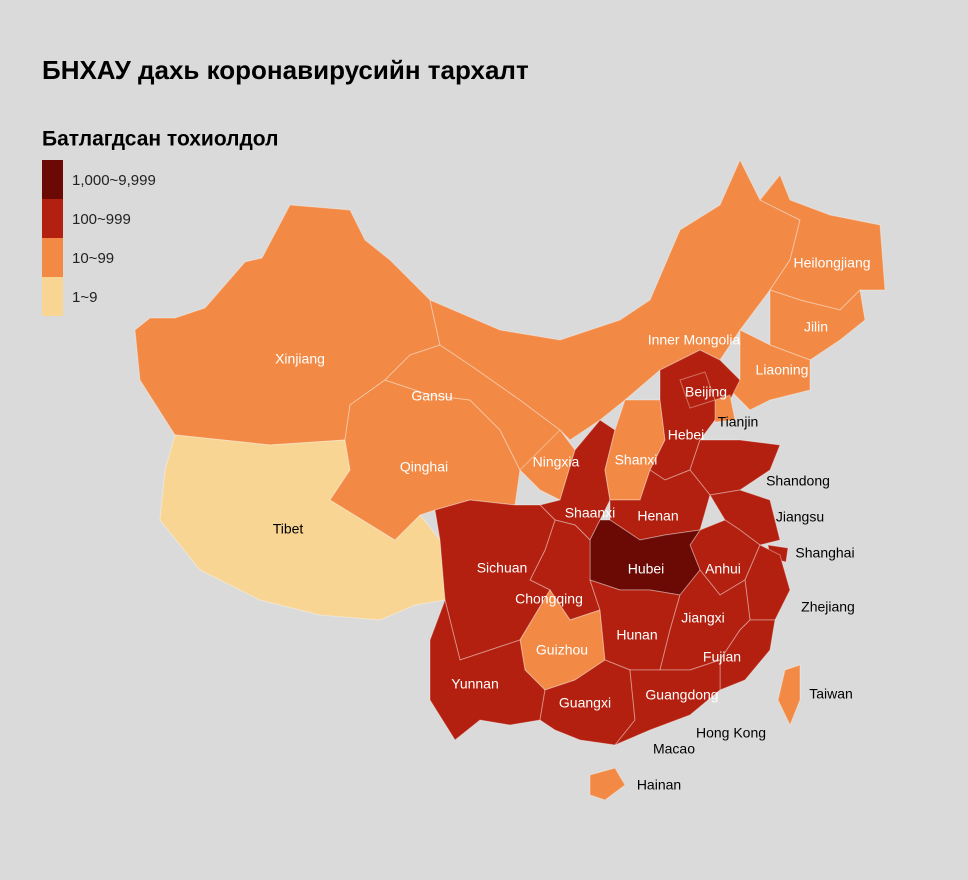 The height and width of the screenshot is (880, 968). Describe the element at coordinates (674, 749) in the screenshot. I see `place-label: Macao` at that location.